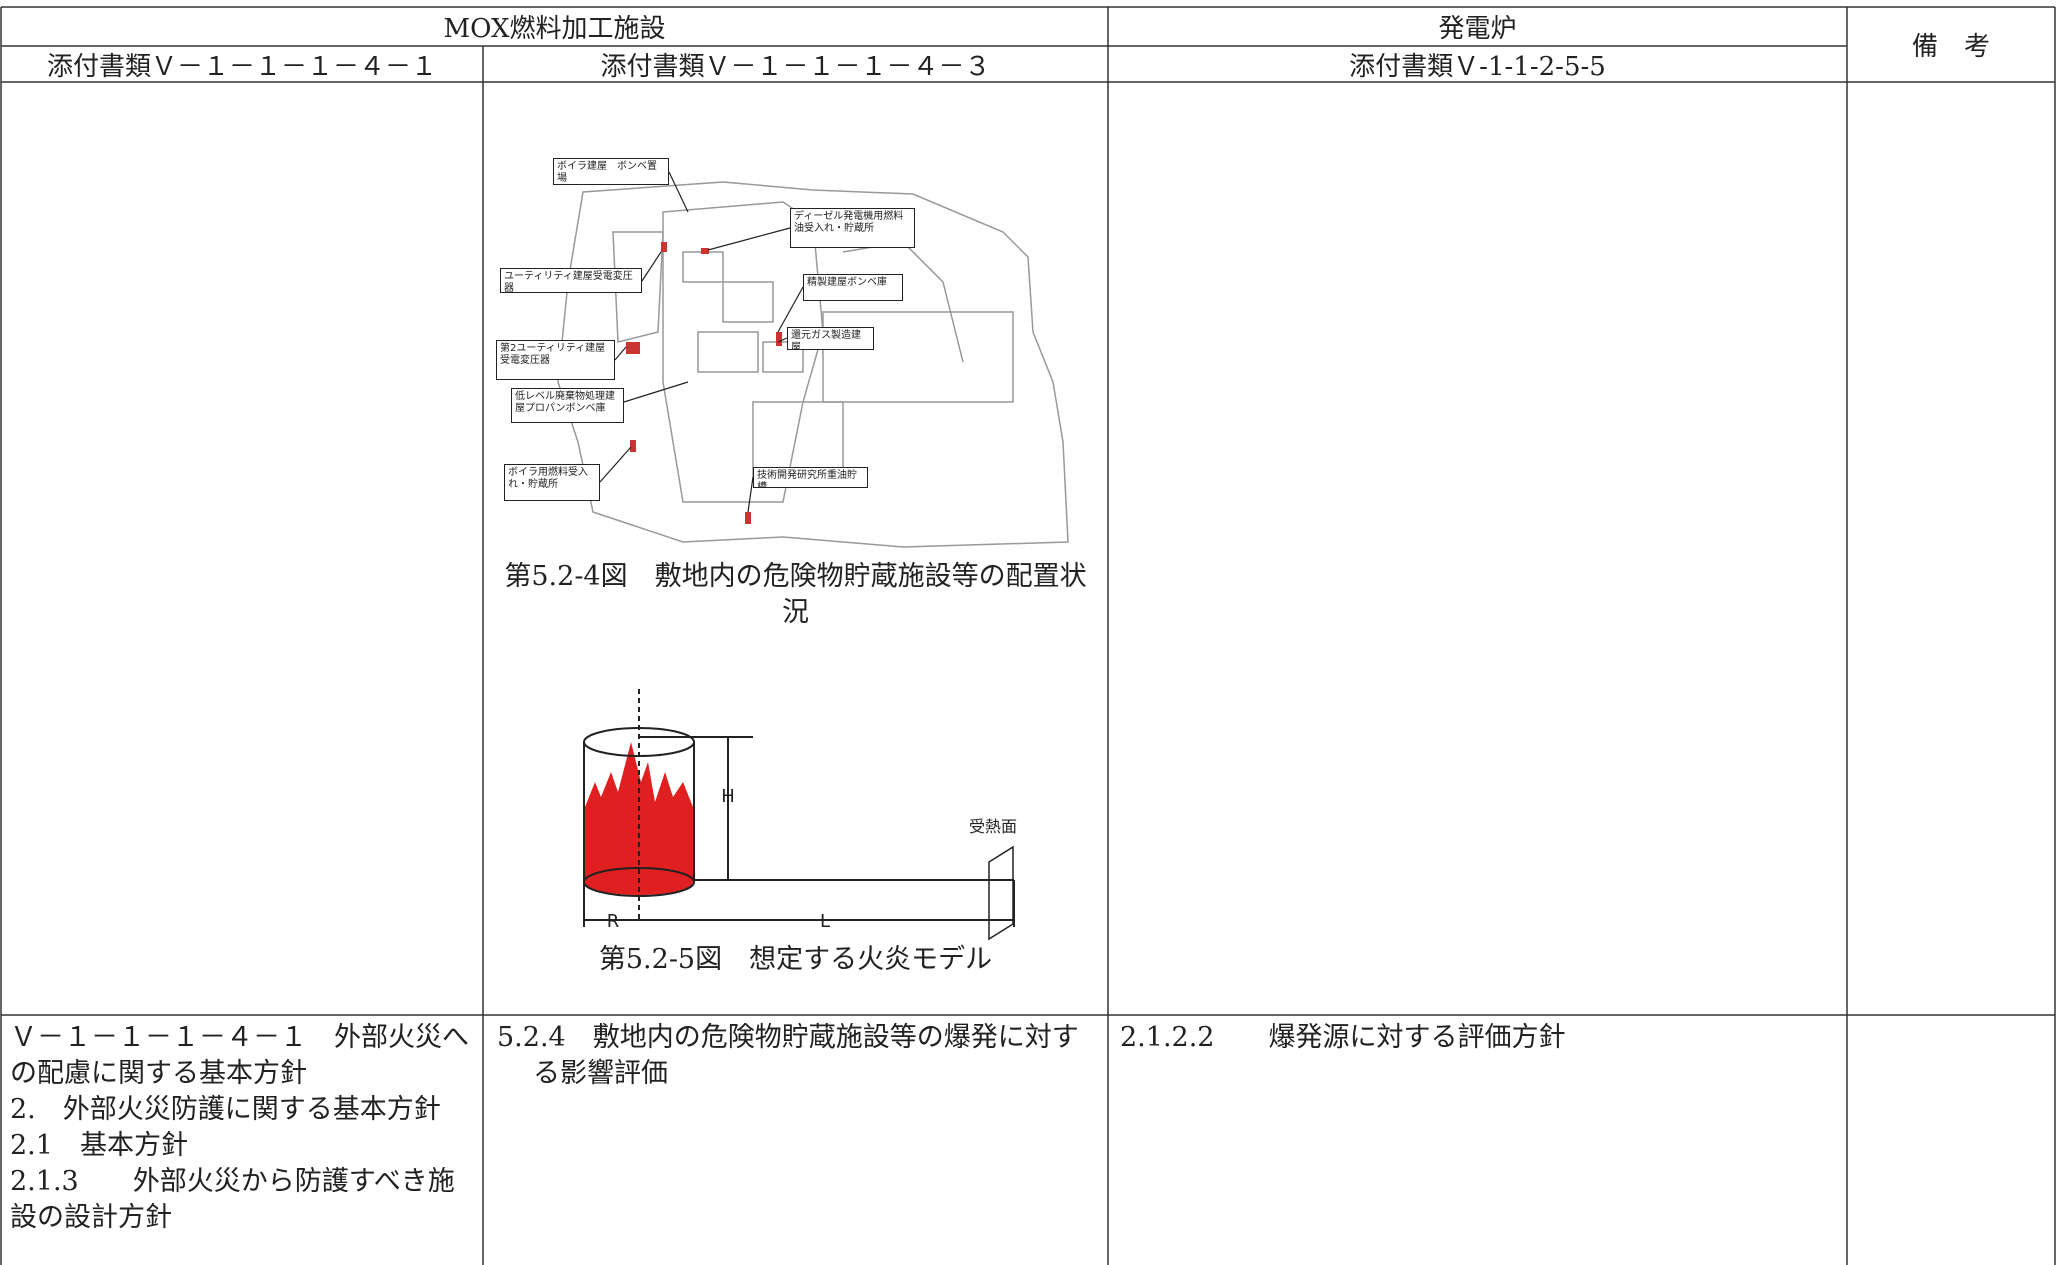 The image size is (2062, 1265). I want to click on text-cell: 2.1.2.2 爆発源に対する評価方針, so click(1480, 1038).